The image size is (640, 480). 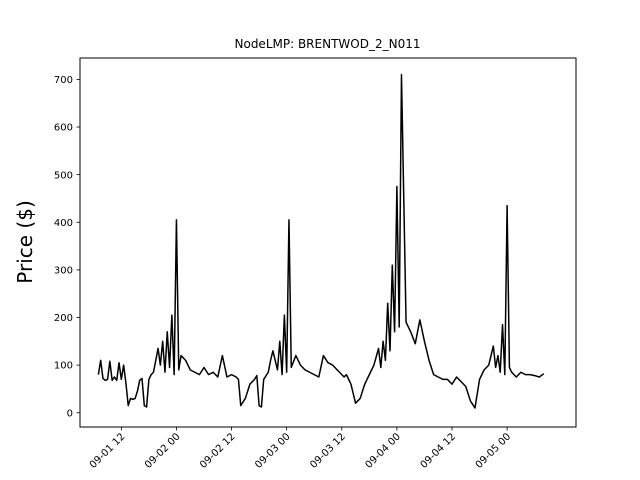 What do you see at coordinates (108, 451) in the screenshot?
I see `x-tick-label: 09-01 12` at bounding box center [108, 451].